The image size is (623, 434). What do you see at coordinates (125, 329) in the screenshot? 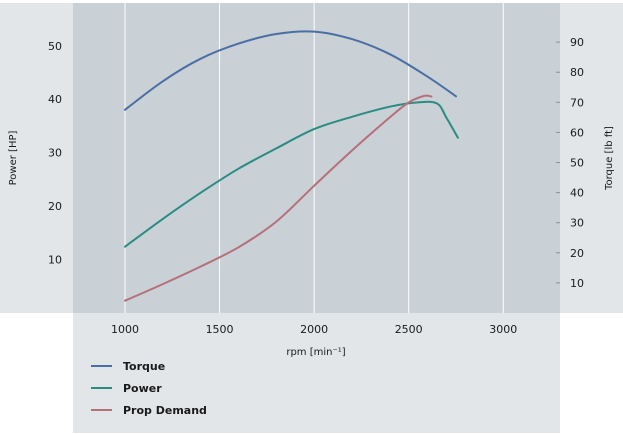
I see `x-tick-label: 1000` at bounding box center [125, 329].